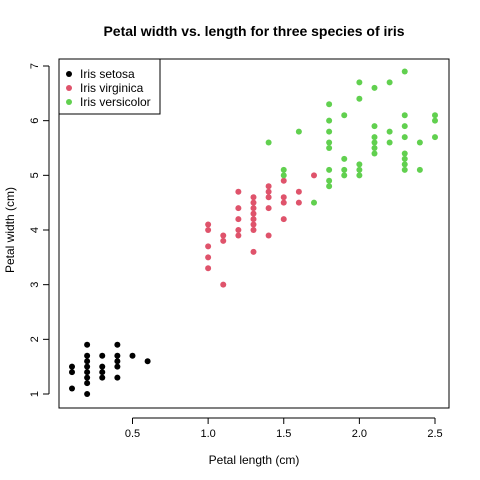 The height and width of the screenshot is (480, 480). What do you see at coordinates (35, 66) in the screenshot?
I see `y-tick-label: 7` at bounding box center [35, 66].